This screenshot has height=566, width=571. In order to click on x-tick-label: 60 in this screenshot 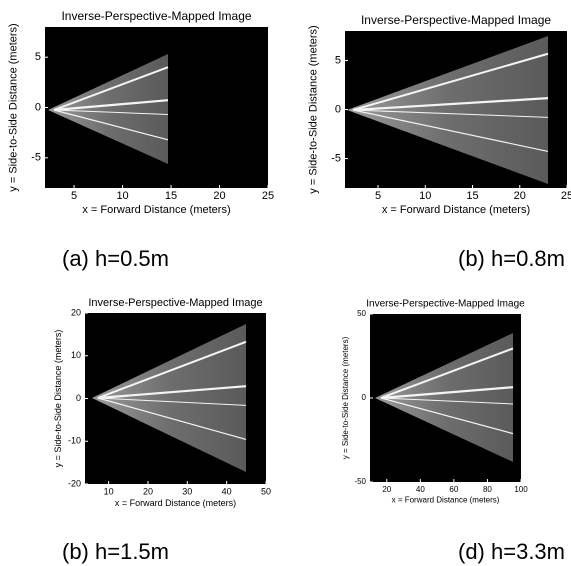, I will do `click(453, 489)`.